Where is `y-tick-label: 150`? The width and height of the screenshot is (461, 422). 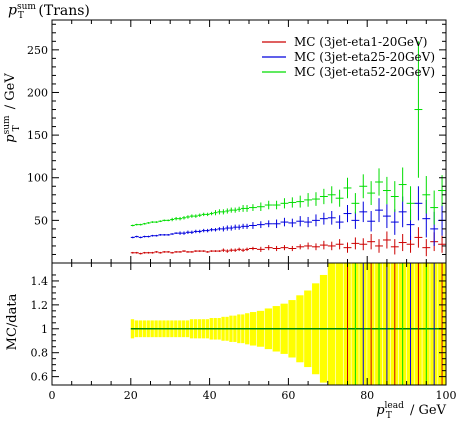
y-tick-label: 150 is located at coordinates (37, 135).